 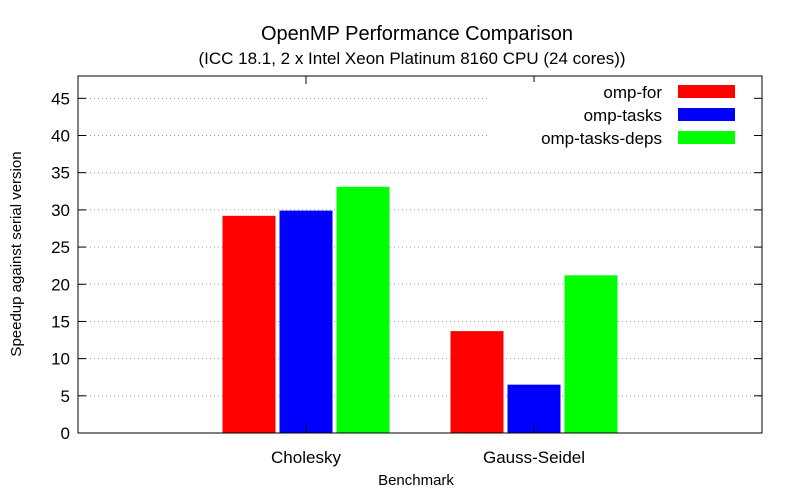 What do you see at coordinates (632, 92) in the screenshot?
I see `legend-label-omp-for: omp-for` at bounding box center [632, 92].